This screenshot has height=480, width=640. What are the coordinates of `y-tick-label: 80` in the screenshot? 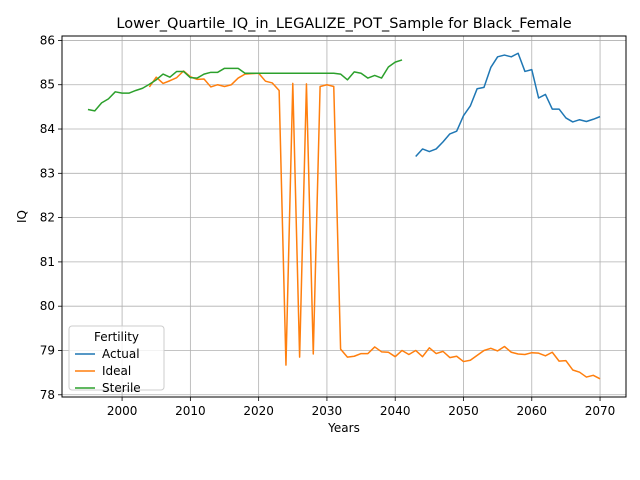 It's located at (47, 306).